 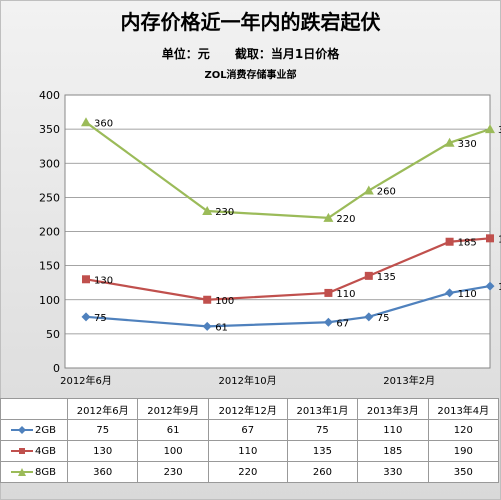 I want to click on data-label: 220, so click(x=345, y=219).